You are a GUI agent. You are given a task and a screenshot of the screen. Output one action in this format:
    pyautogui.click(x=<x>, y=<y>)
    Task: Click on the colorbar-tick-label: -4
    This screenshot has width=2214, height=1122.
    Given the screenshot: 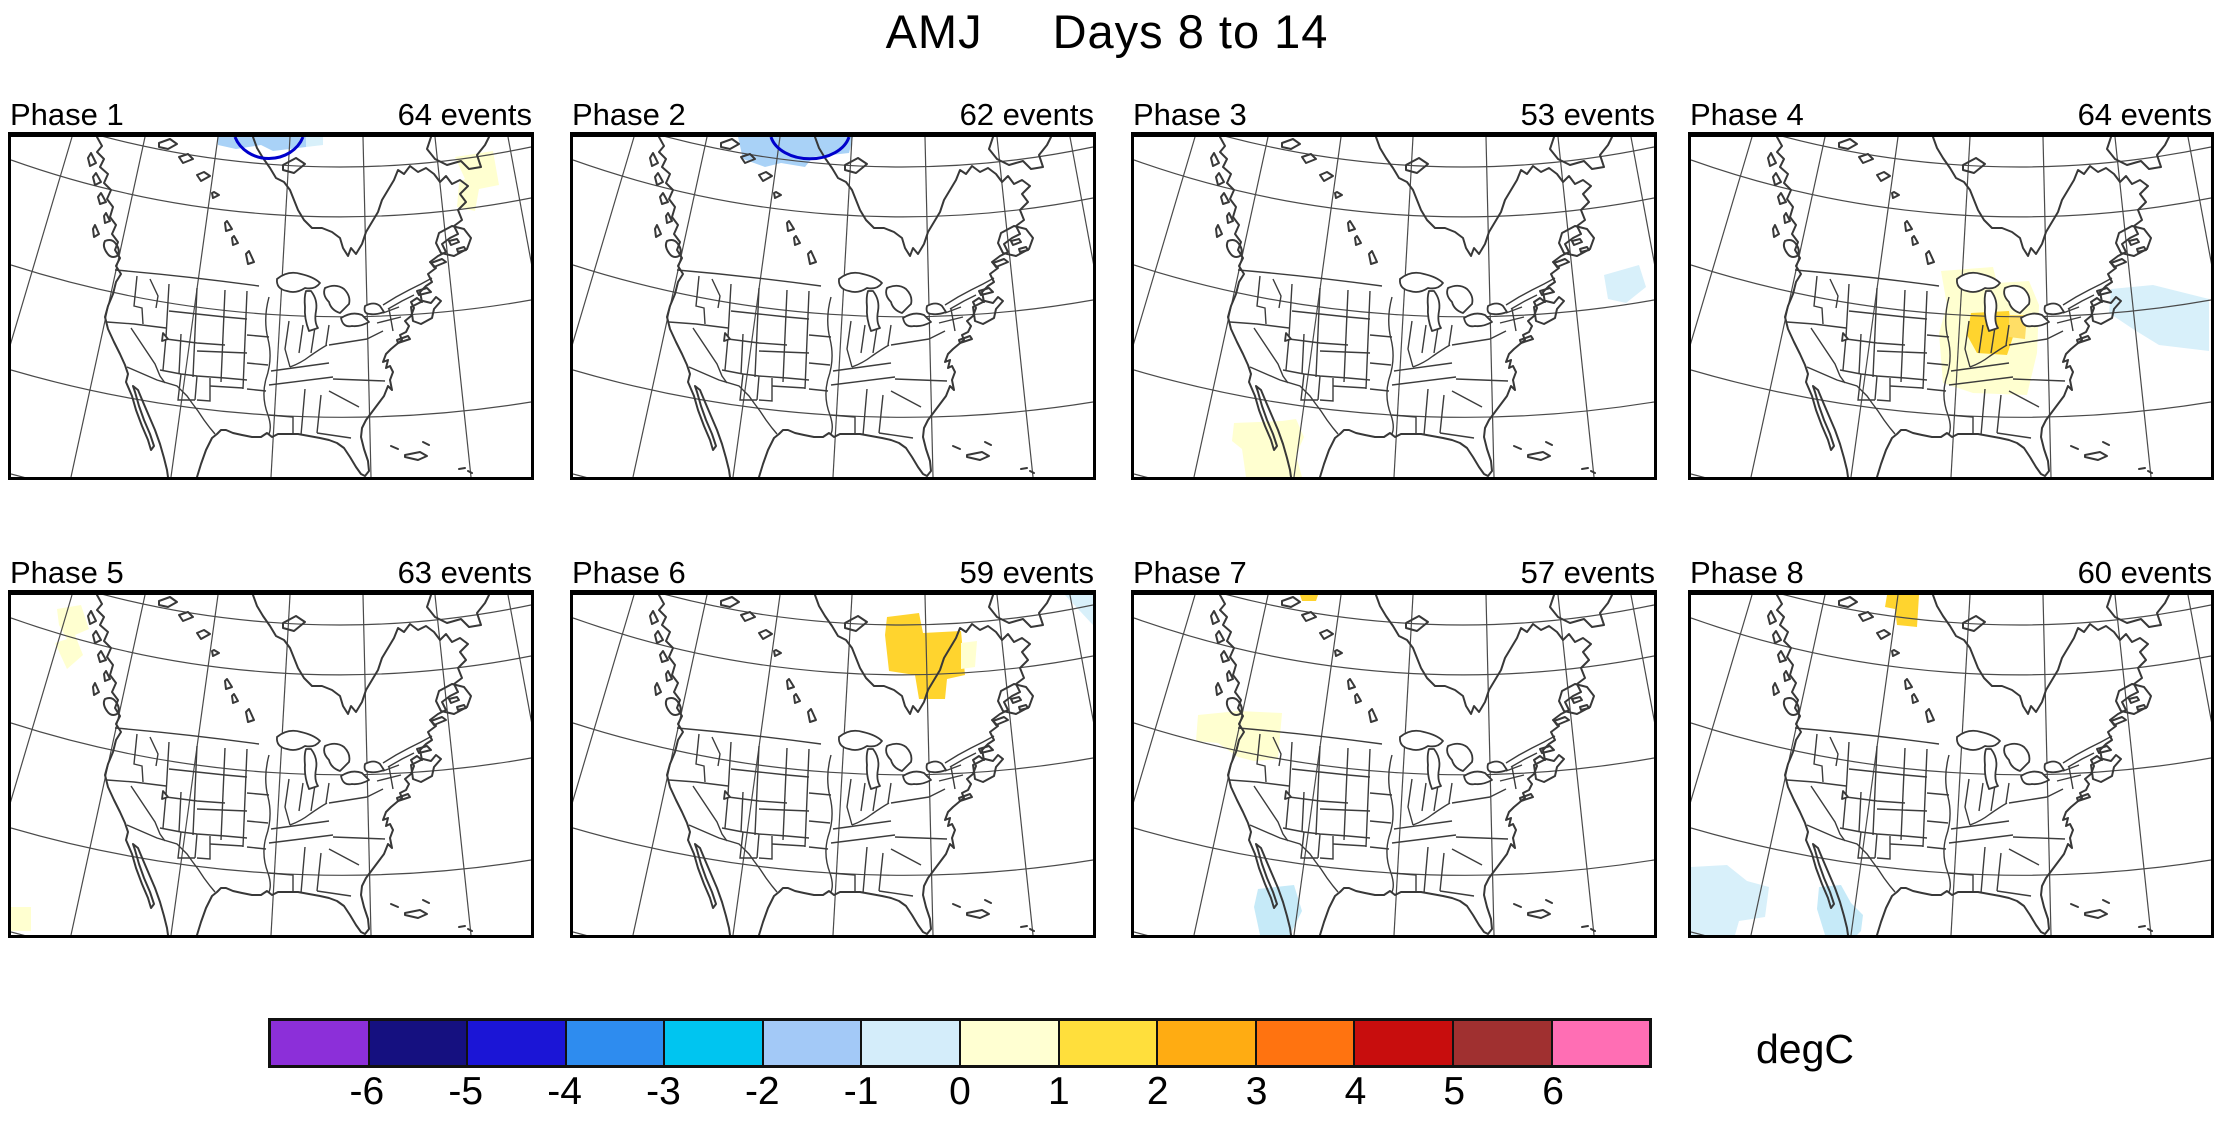 What is the action you would take?
    pyautogui.click(x=564, y=1091)
    